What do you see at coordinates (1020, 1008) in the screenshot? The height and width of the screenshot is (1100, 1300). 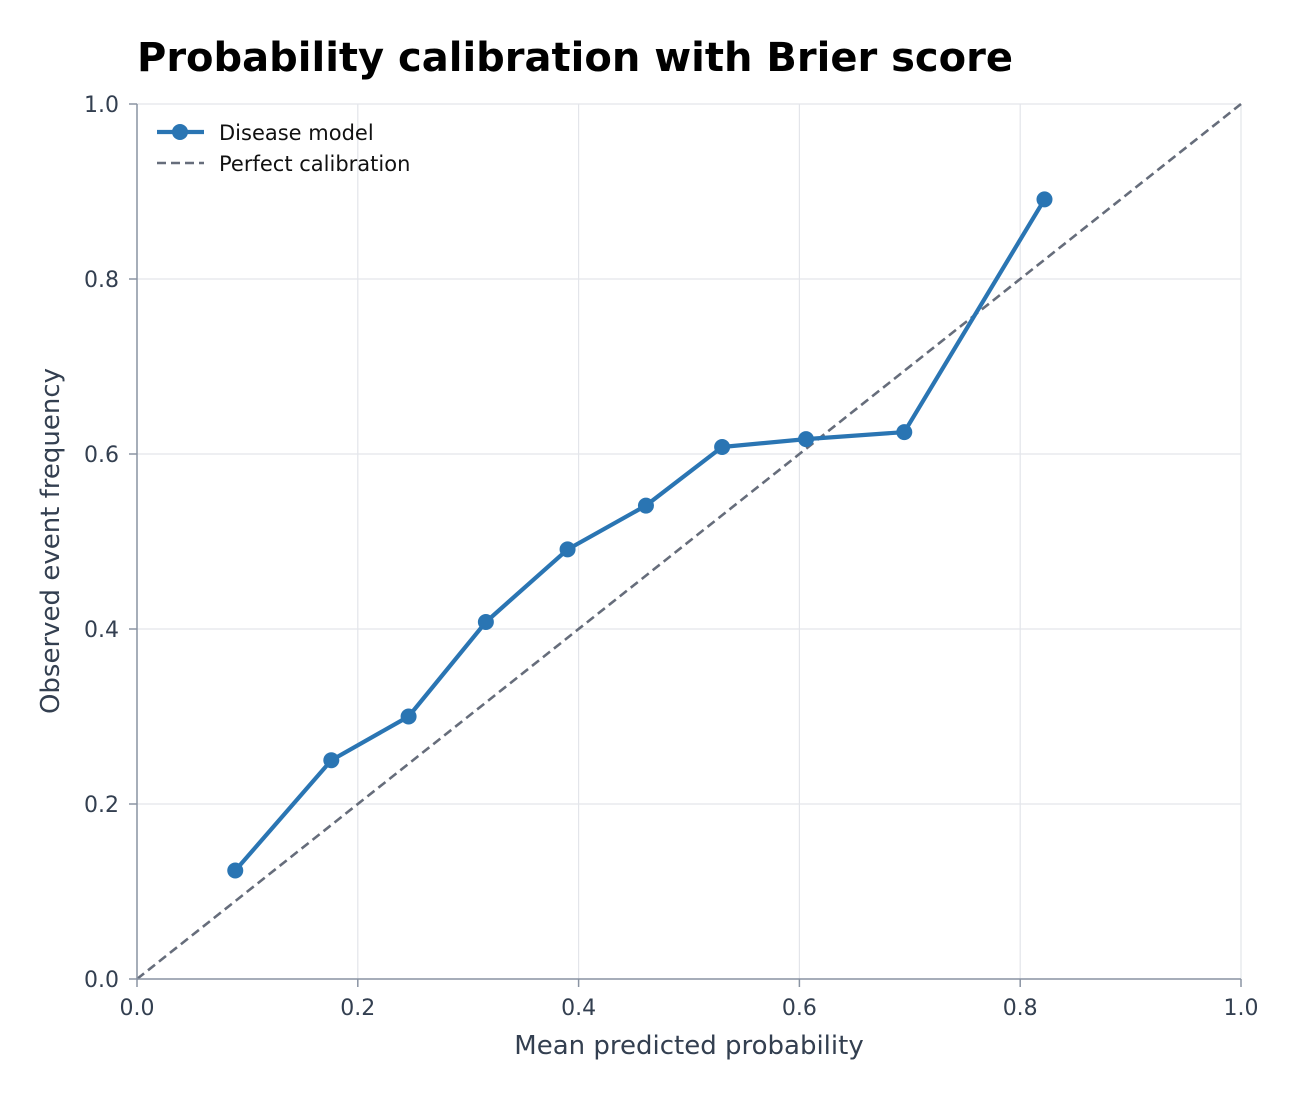 I see `x-tick-label: 0.8` at bounding box center [1020, 1008].